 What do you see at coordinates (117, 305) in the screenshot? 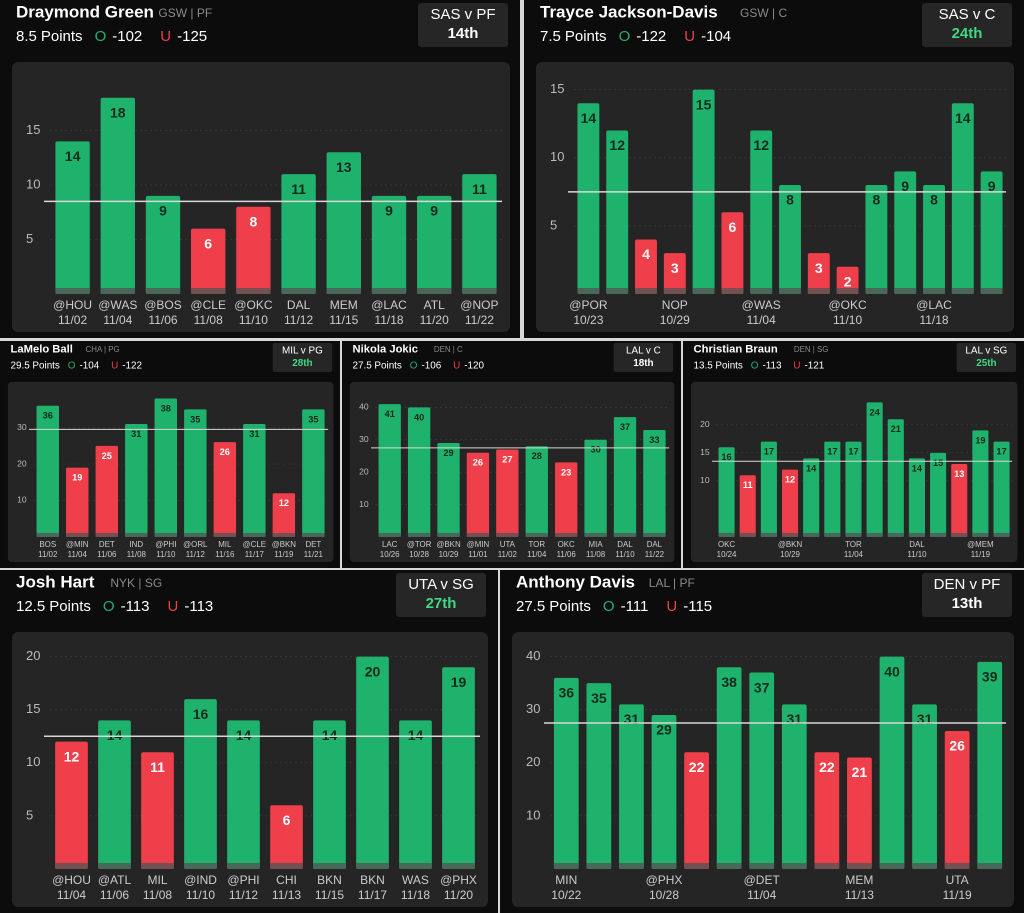
I see `x-tick-label: @WAS` at bounding box center [117, 305].